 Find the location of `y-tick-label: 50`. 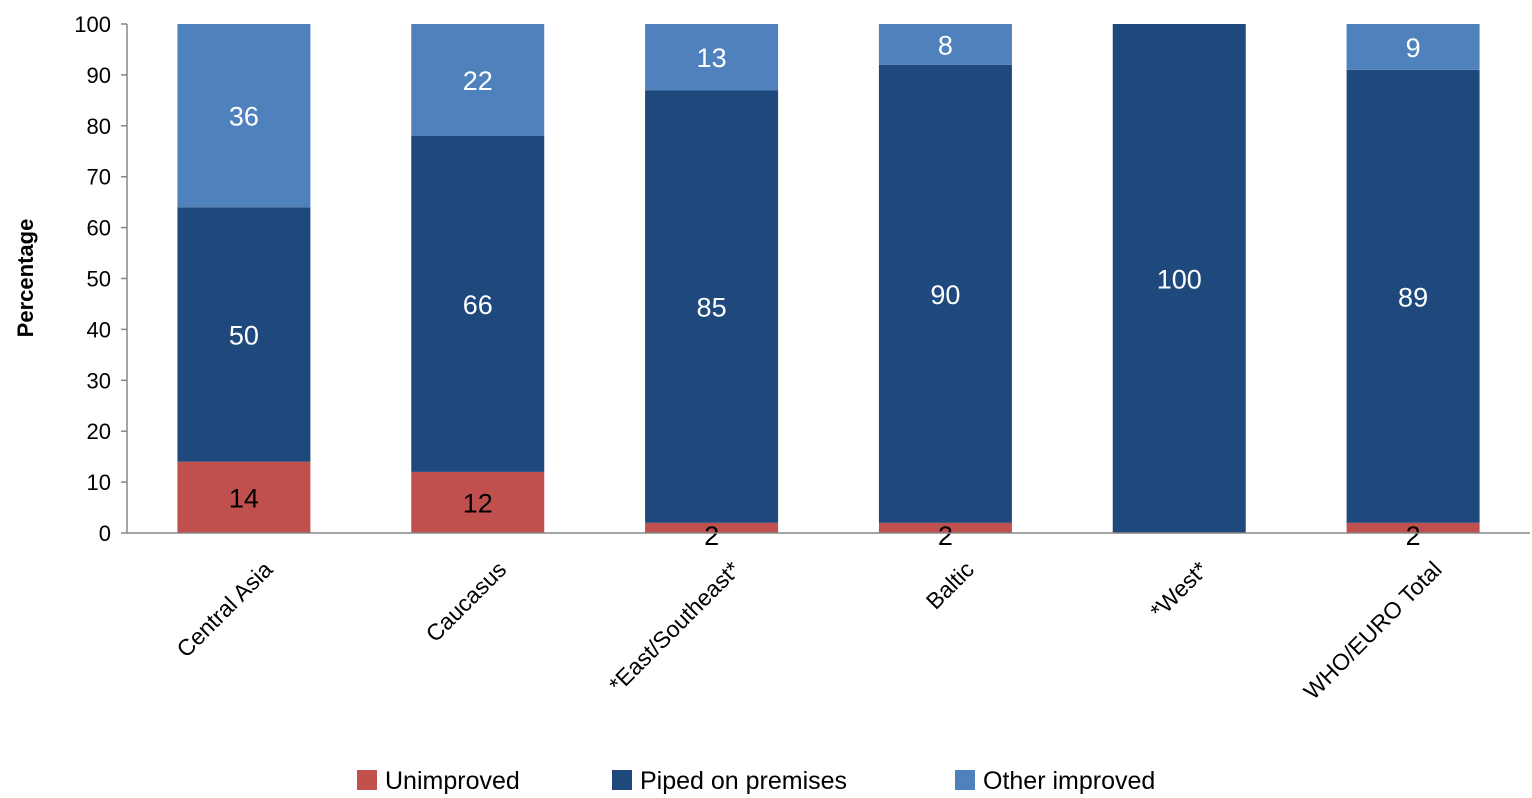

y-tick-label: 50 is located at coordinates (99, 279).